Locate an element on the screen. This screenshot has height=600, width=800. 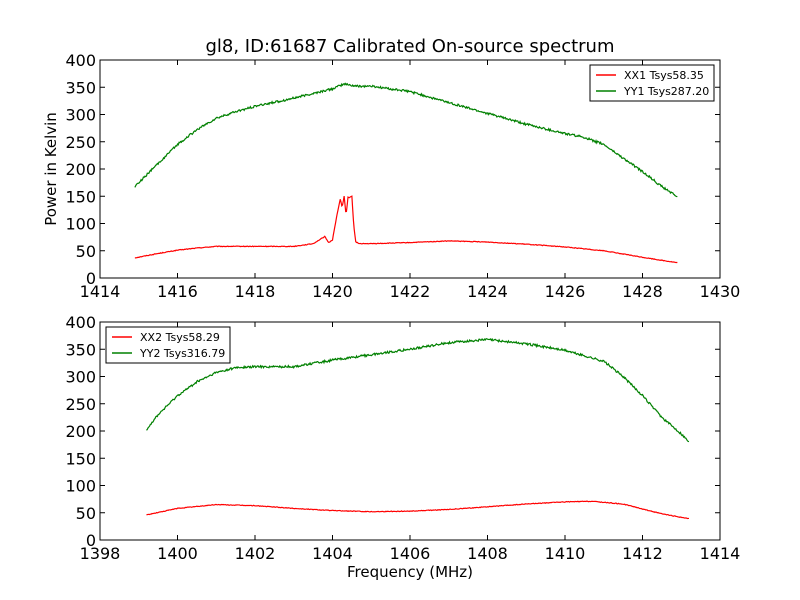
x-tick-label: 1404 is located at coordinates (332, 553).